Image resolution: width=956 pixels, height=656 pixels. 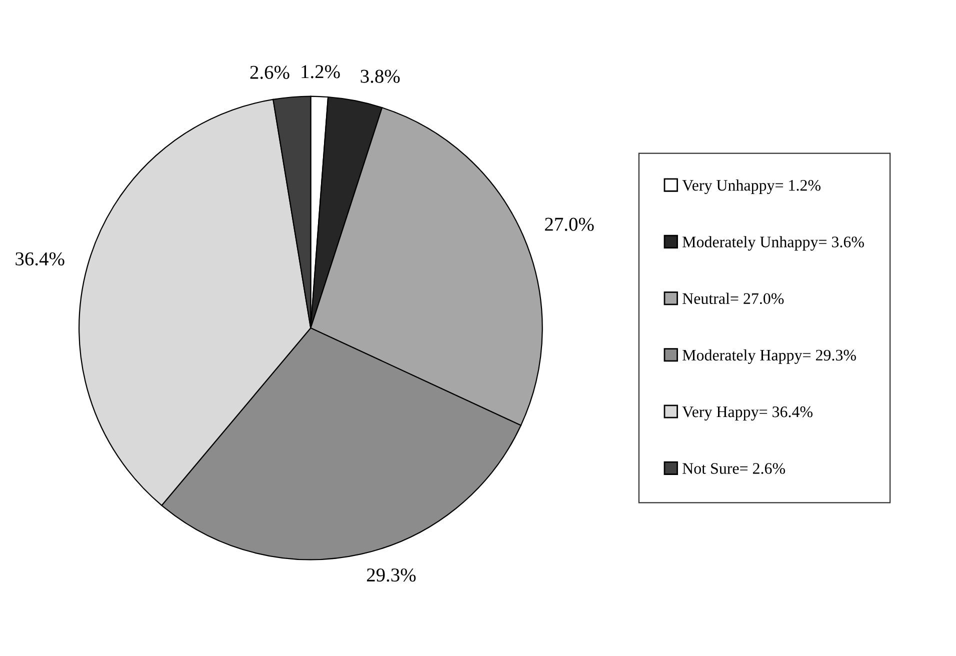 What do you see at coordinates (734, 468) in the screenshot?
I see `legend-label: Not Sure= 2.6%` at bounding box center [734, 468].